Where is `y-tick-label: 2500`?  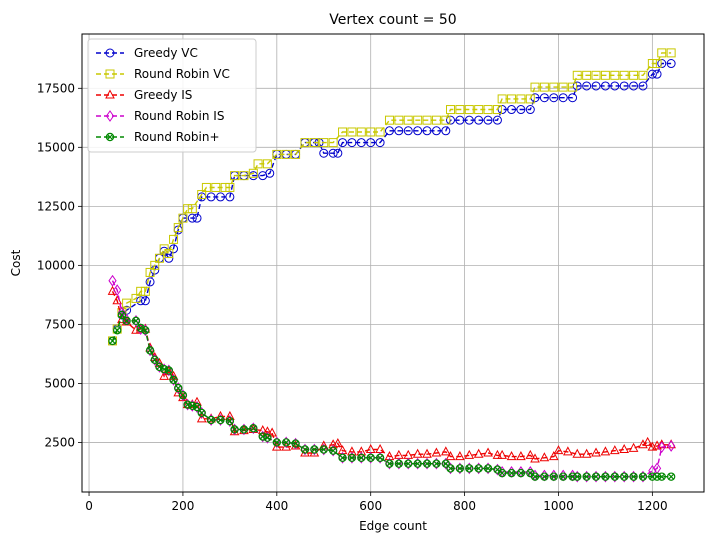
y-tick-label: 2500 is located at coordinates (59, 442).